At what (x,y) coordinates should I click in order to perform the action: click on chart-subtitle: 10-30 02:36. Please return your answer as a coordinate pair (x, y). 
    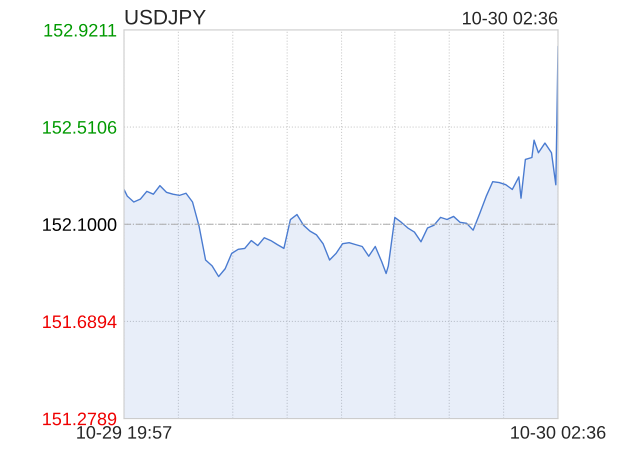
    Looking at the image, I should click on (510, 18).